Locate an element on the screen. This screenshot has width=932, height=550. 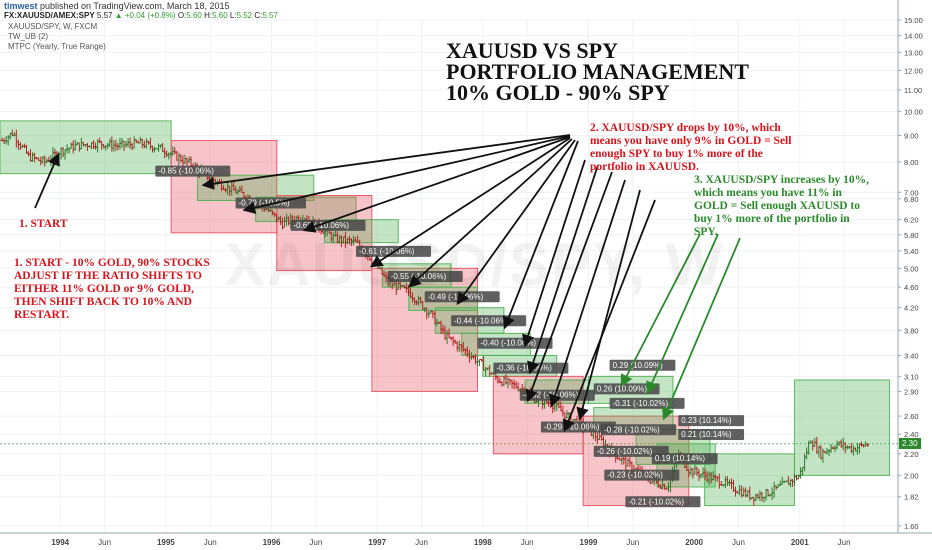
change-label: 0.21 (10.14%) is located at coordinates (706, 434).